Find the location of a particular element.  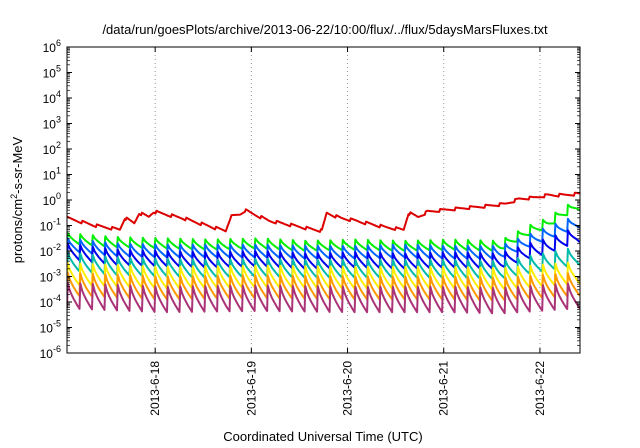

y-tick-label: 10⁻⁵ is located at coordinates (50, 327).